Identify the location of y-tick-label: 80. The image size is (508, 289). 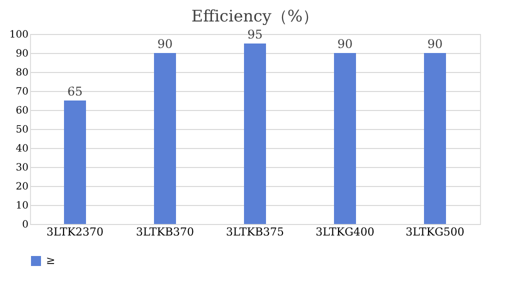
(22, 73).